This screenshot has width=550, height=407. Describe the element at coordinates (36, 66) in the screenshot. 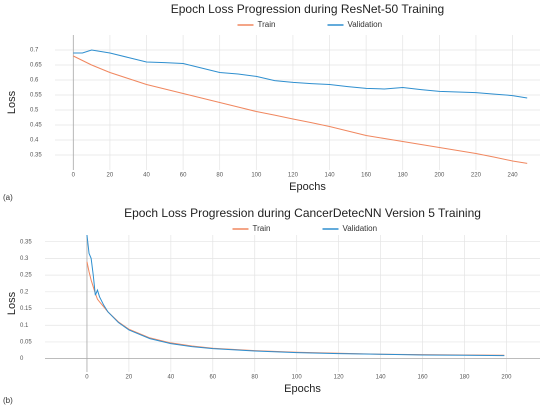

I see `y-tick-label: 0.65` at that location.